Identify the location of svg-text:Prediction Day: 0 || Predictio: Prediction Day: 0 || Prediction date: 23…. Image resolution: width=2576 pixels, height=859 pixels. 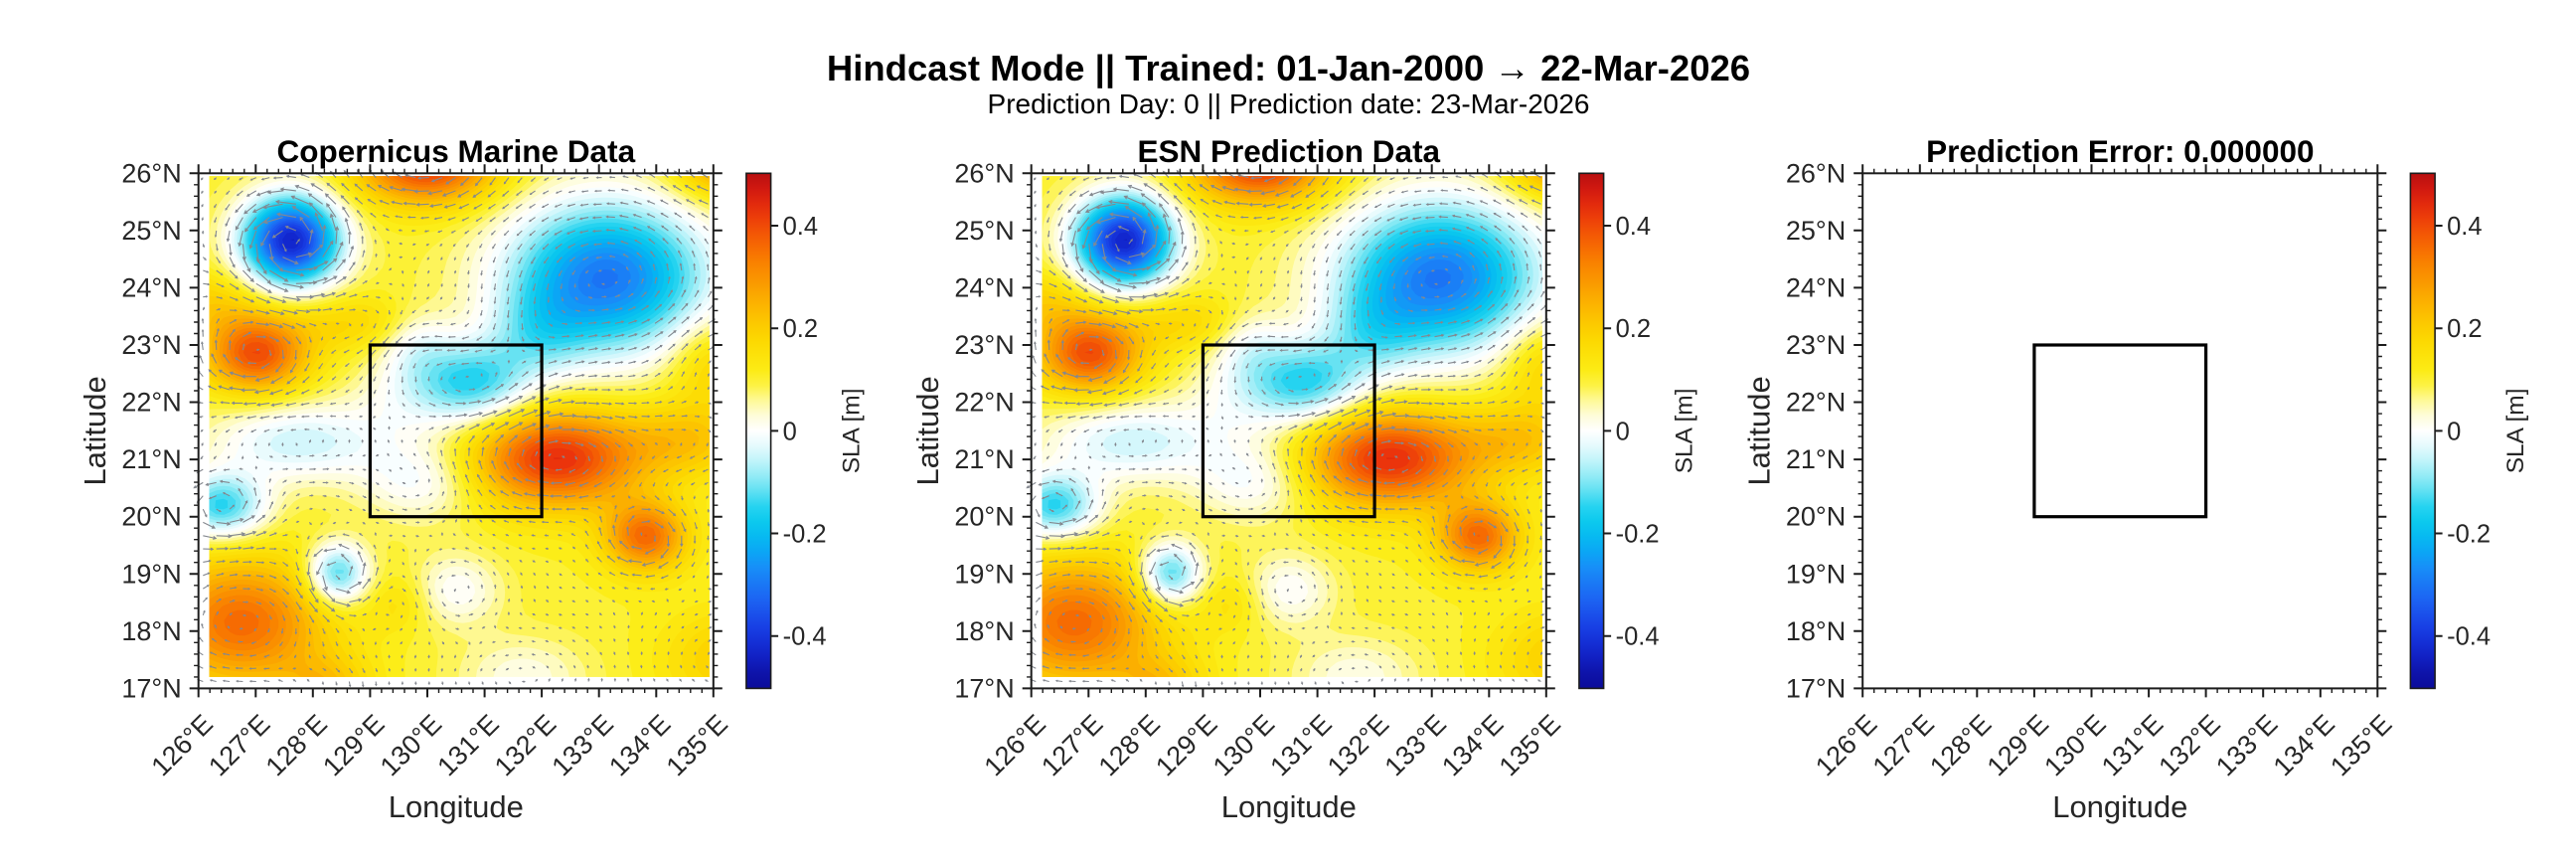
(1289, 103).